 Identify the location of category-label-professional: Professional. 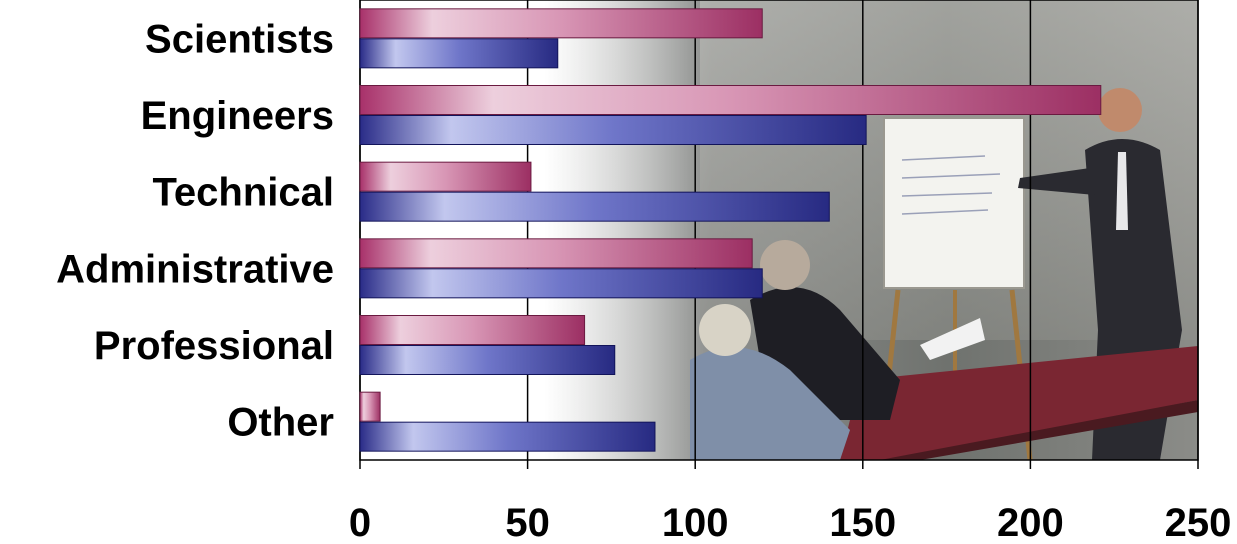
(214, 346).